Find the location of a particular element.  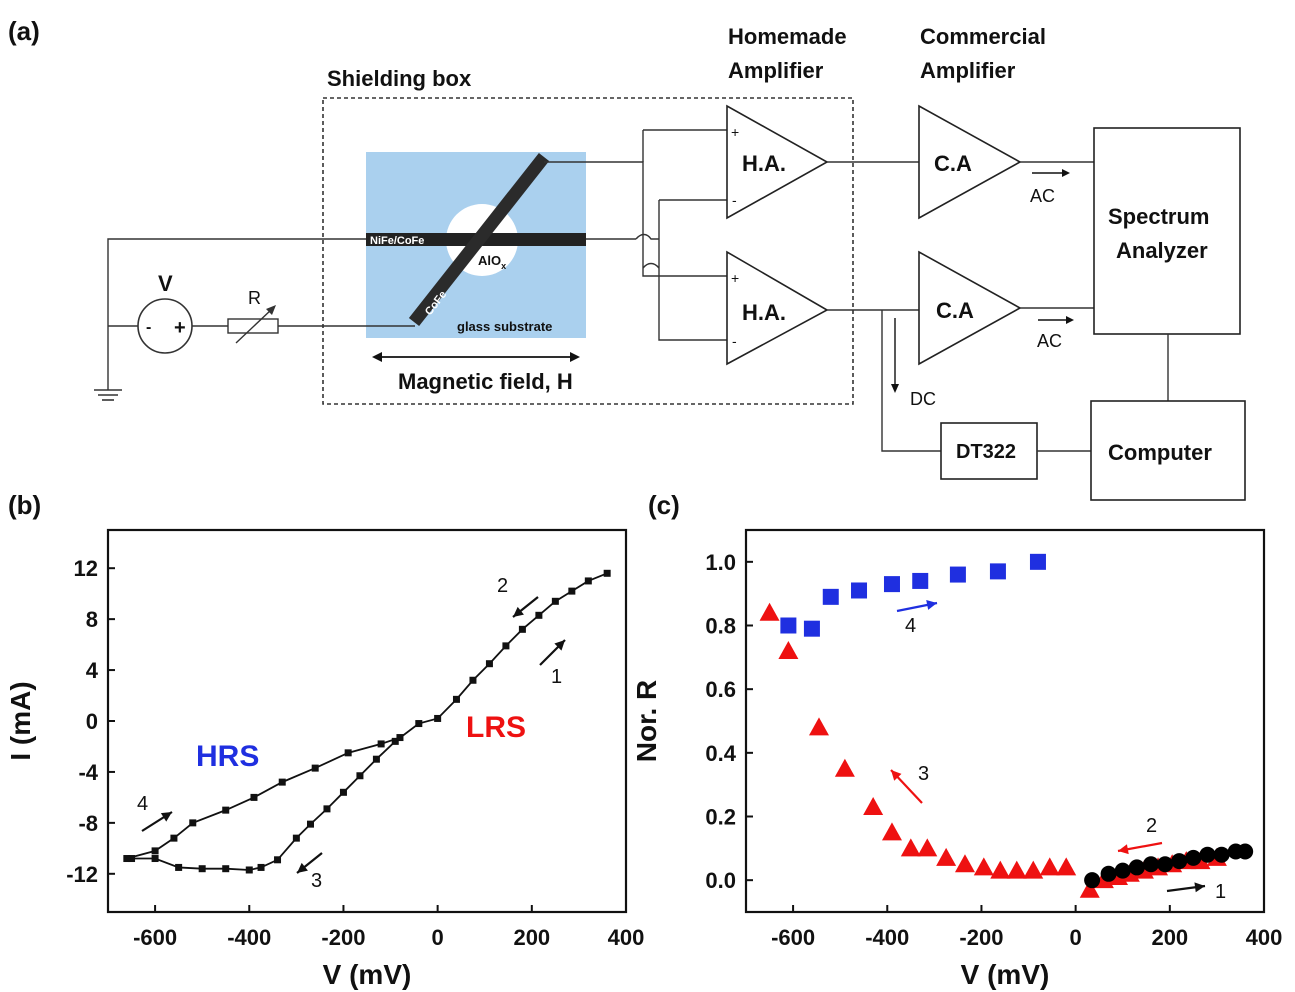

y-tick-label: 4 is located at coordinates (92, 670).